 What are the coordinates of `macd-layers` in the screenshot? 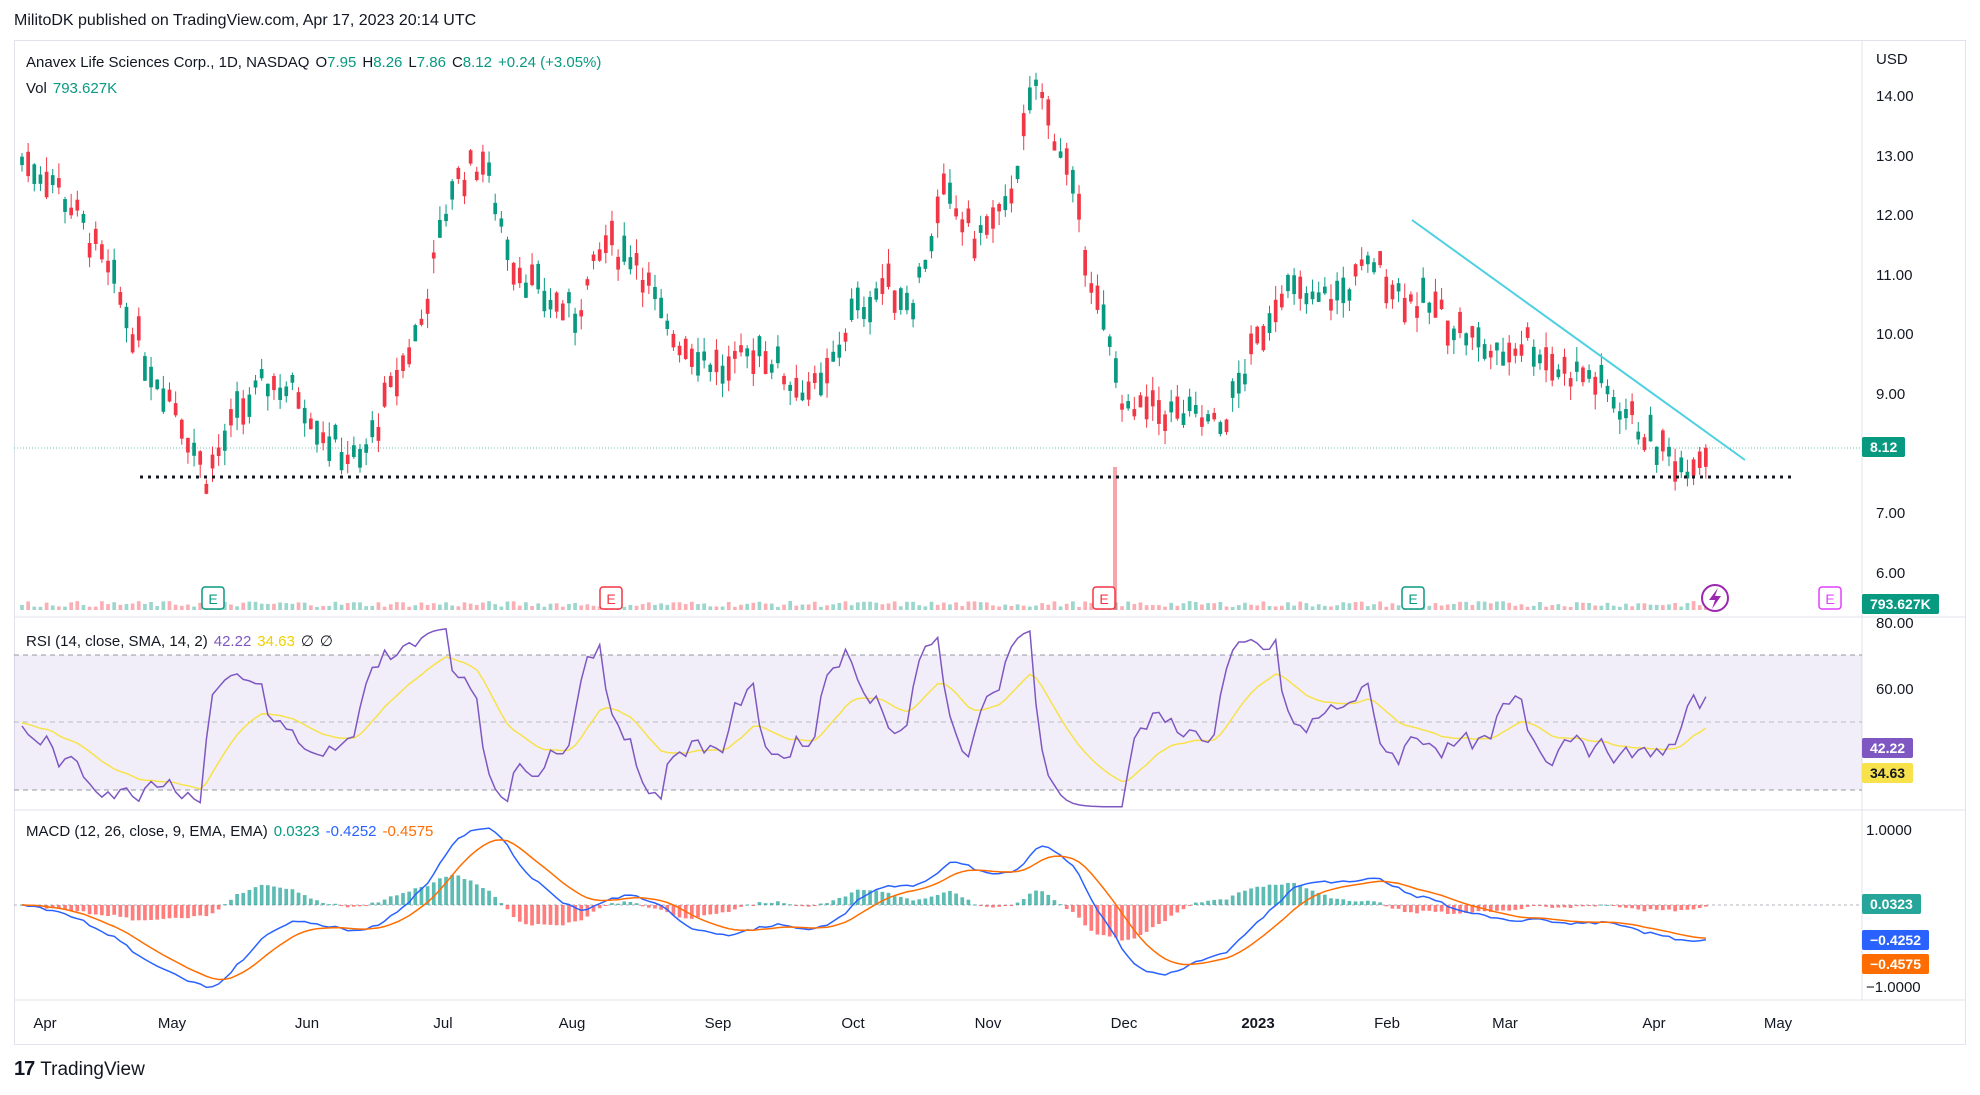 It's located at (864, 908).